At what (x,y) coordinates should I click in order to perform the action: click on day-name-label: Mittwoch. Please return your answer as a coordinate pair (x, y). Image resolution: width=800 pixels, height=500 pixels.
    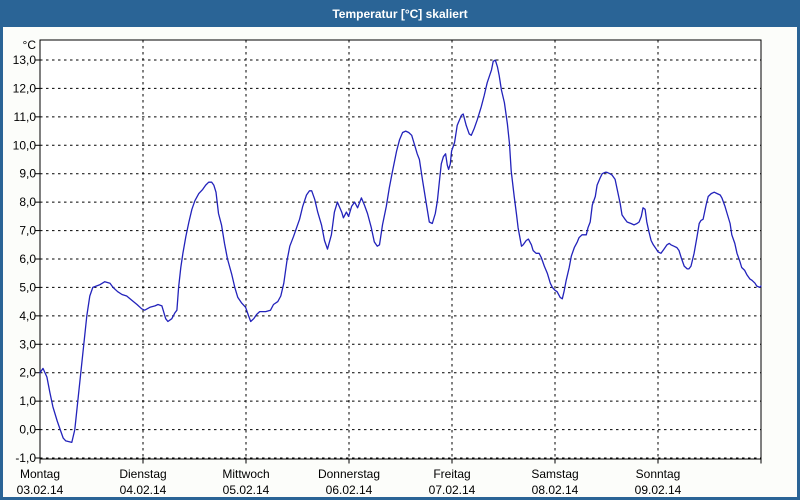
    Looking at the image, I should click on (245, 474).